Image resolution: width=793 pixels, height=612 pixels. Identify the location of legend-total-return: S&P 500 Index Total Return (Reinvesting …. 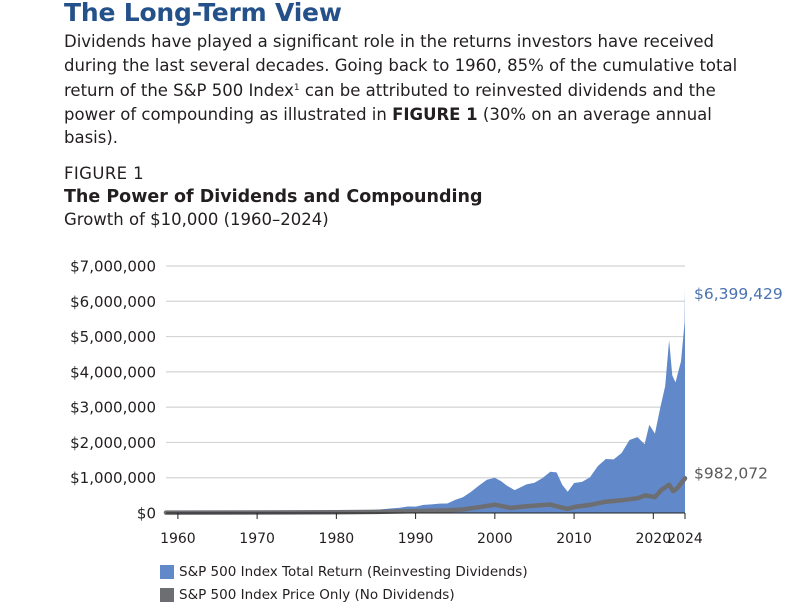
(344, 572).